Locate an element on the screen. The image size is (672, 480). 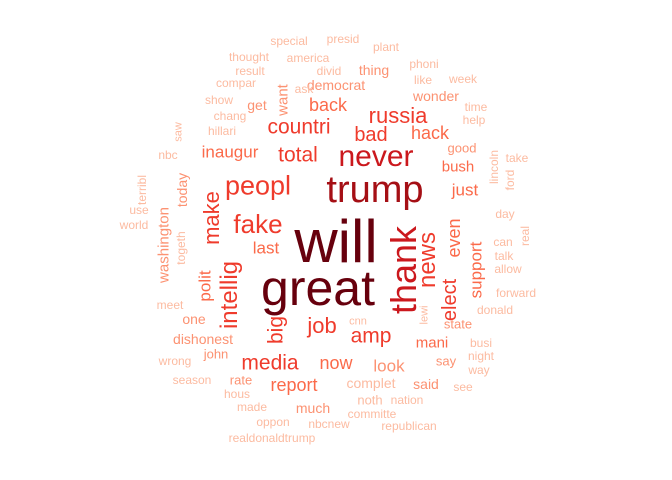
word-america: america is located at coordinates (308, 58).